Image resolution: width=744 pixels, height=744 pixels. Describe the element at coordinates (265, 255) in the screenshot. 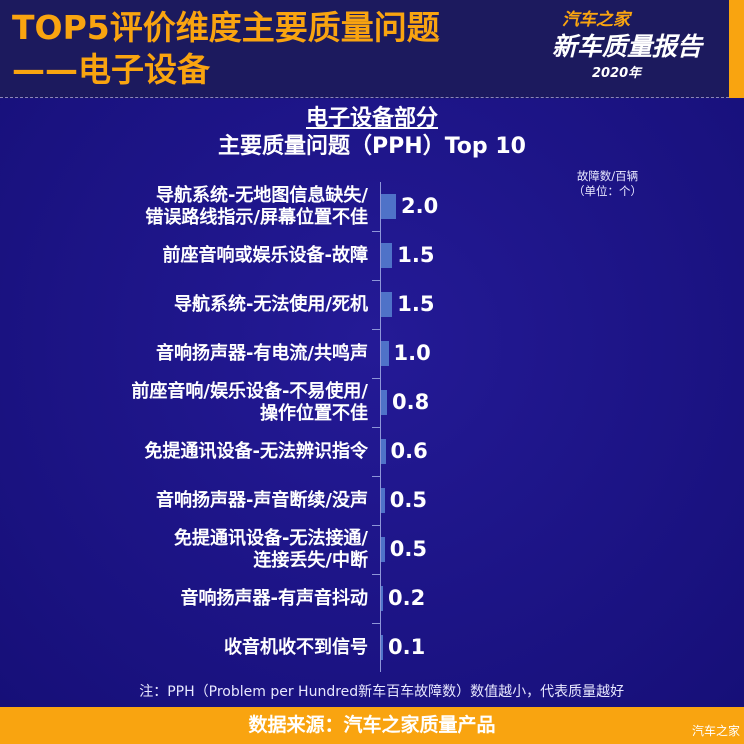

I see `category-label: 前座音响或娱乐设备-故障` at that location.